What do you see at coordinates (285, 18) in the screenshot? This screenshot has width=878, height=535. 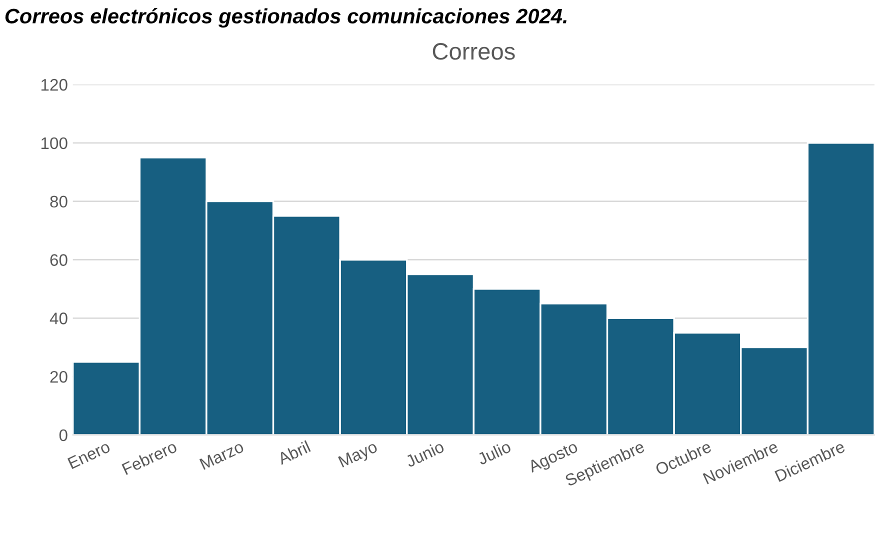 I see `text: Correos electrónicos gestionados comunicaciones 2024.` at bounding box center [285, 18].